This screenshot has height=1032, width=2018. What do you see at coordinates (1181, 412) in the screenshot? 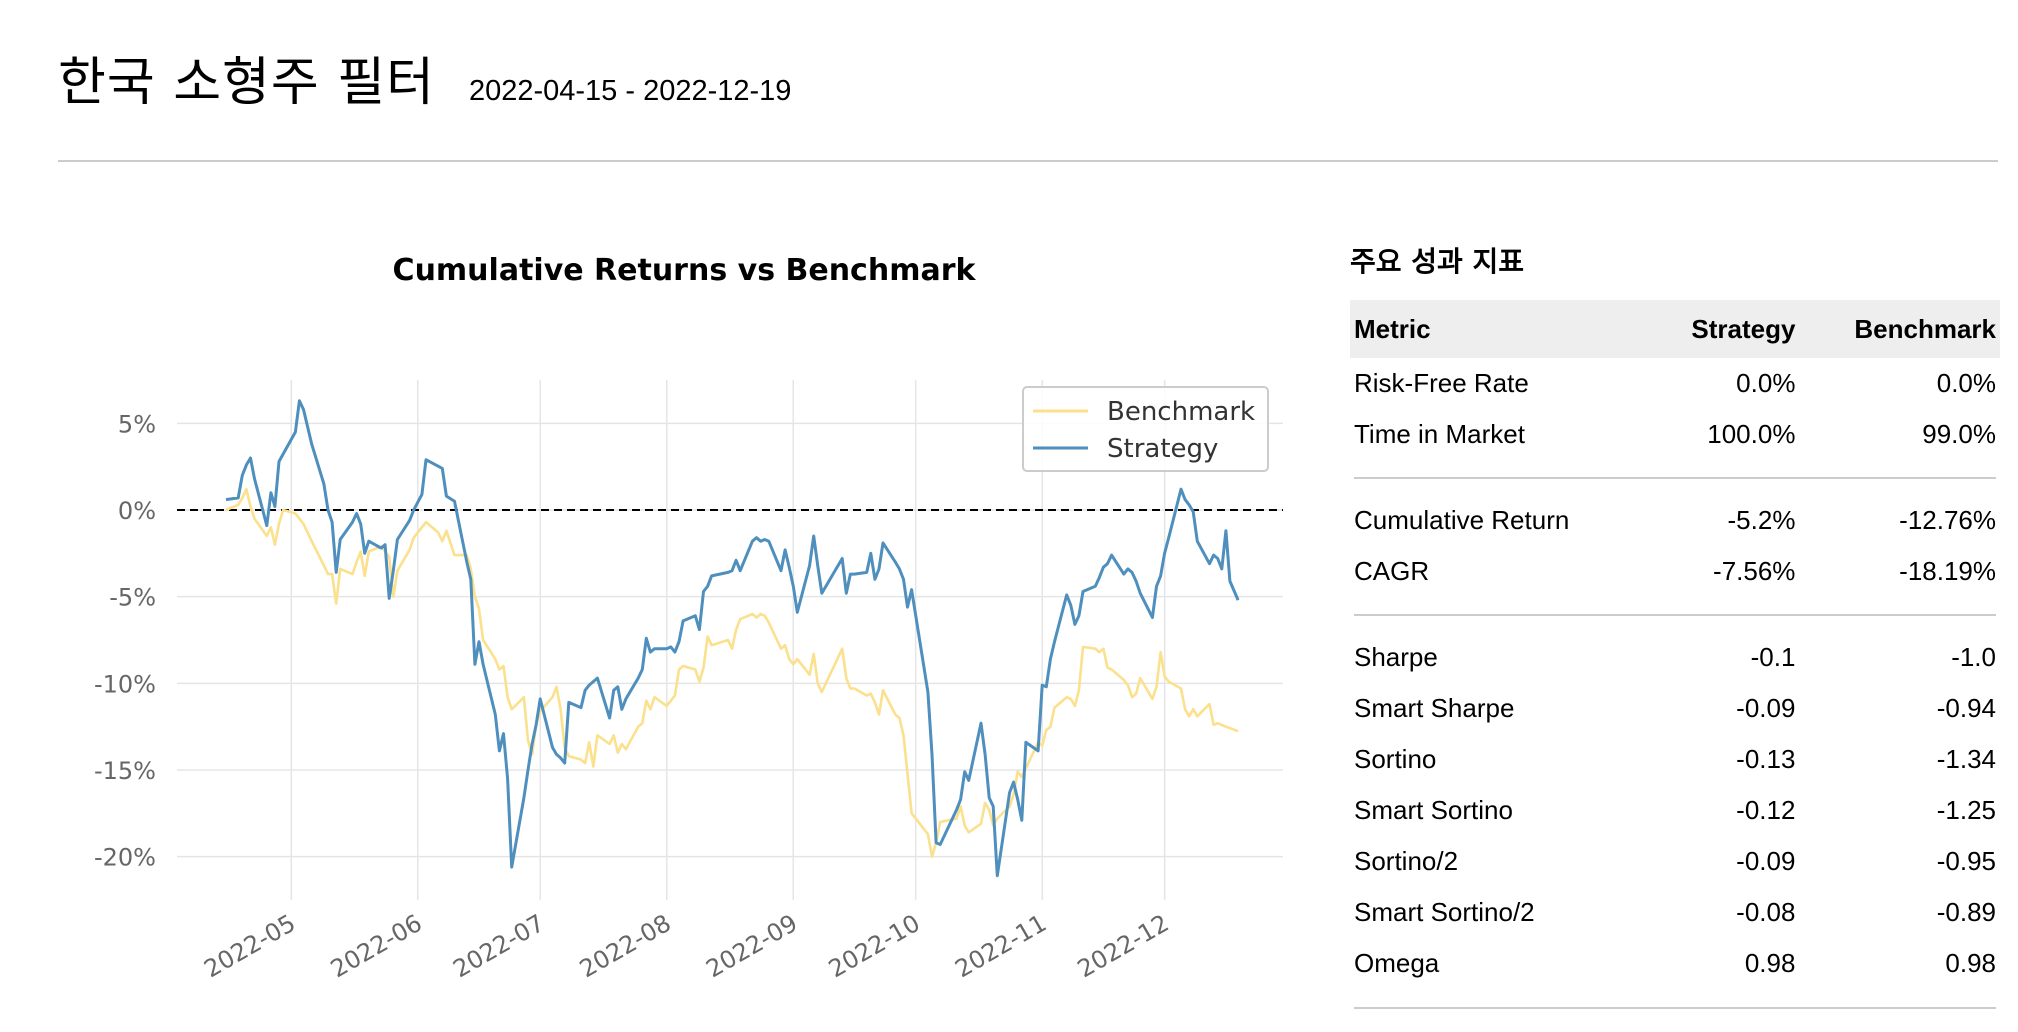
I see `legend-label-benchmark: Benchmark` at bounding box center [1181, 412].